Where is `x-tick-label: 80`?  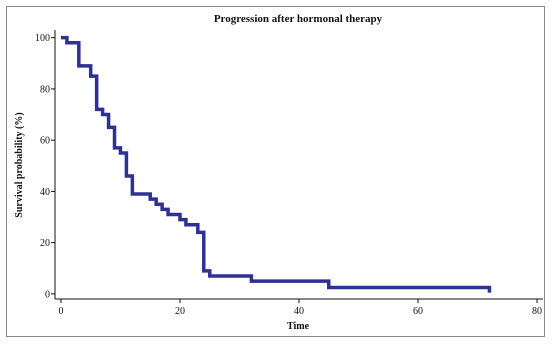 x-tick-label: 80 is located at coordinates (537, 311).